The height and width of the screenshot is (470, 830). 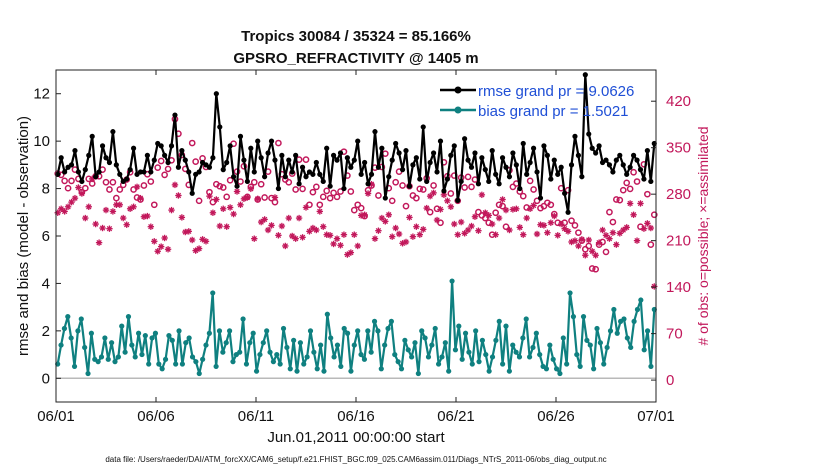 I want to click on y-tick-label: 6, so click(x=46, y=236).